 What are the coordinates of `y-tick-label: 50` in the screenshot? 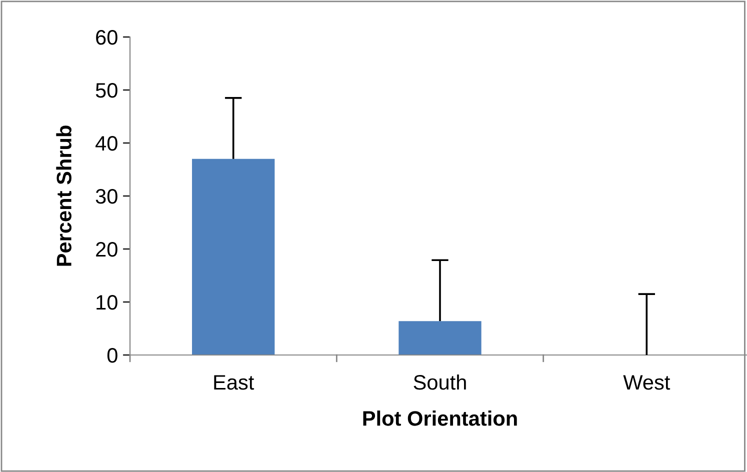 It's located at (107, 90).